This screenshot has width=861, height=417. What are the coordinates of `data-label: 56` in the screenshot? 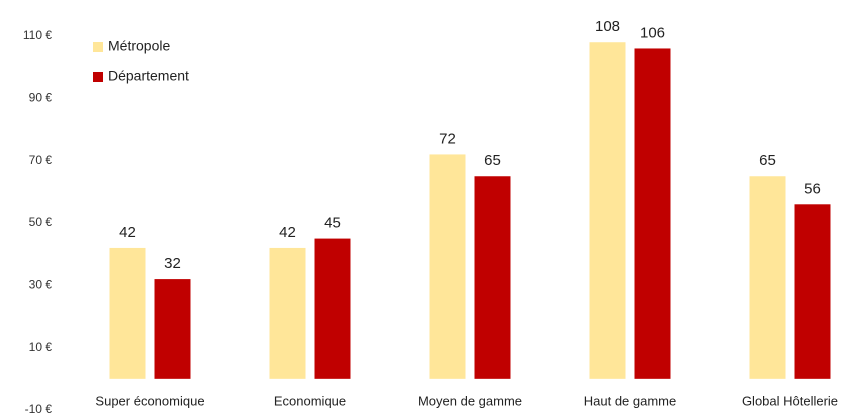 It's located at (812, 188).